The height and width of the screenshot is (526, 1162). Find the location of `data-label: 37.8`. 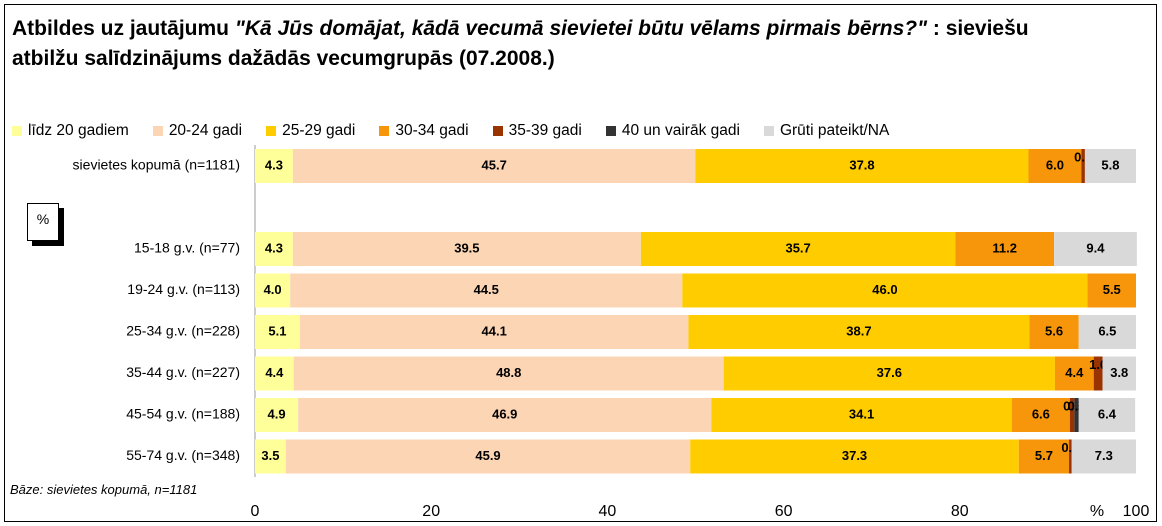

data-label: 37.8 is located at coordinates (861, 164).